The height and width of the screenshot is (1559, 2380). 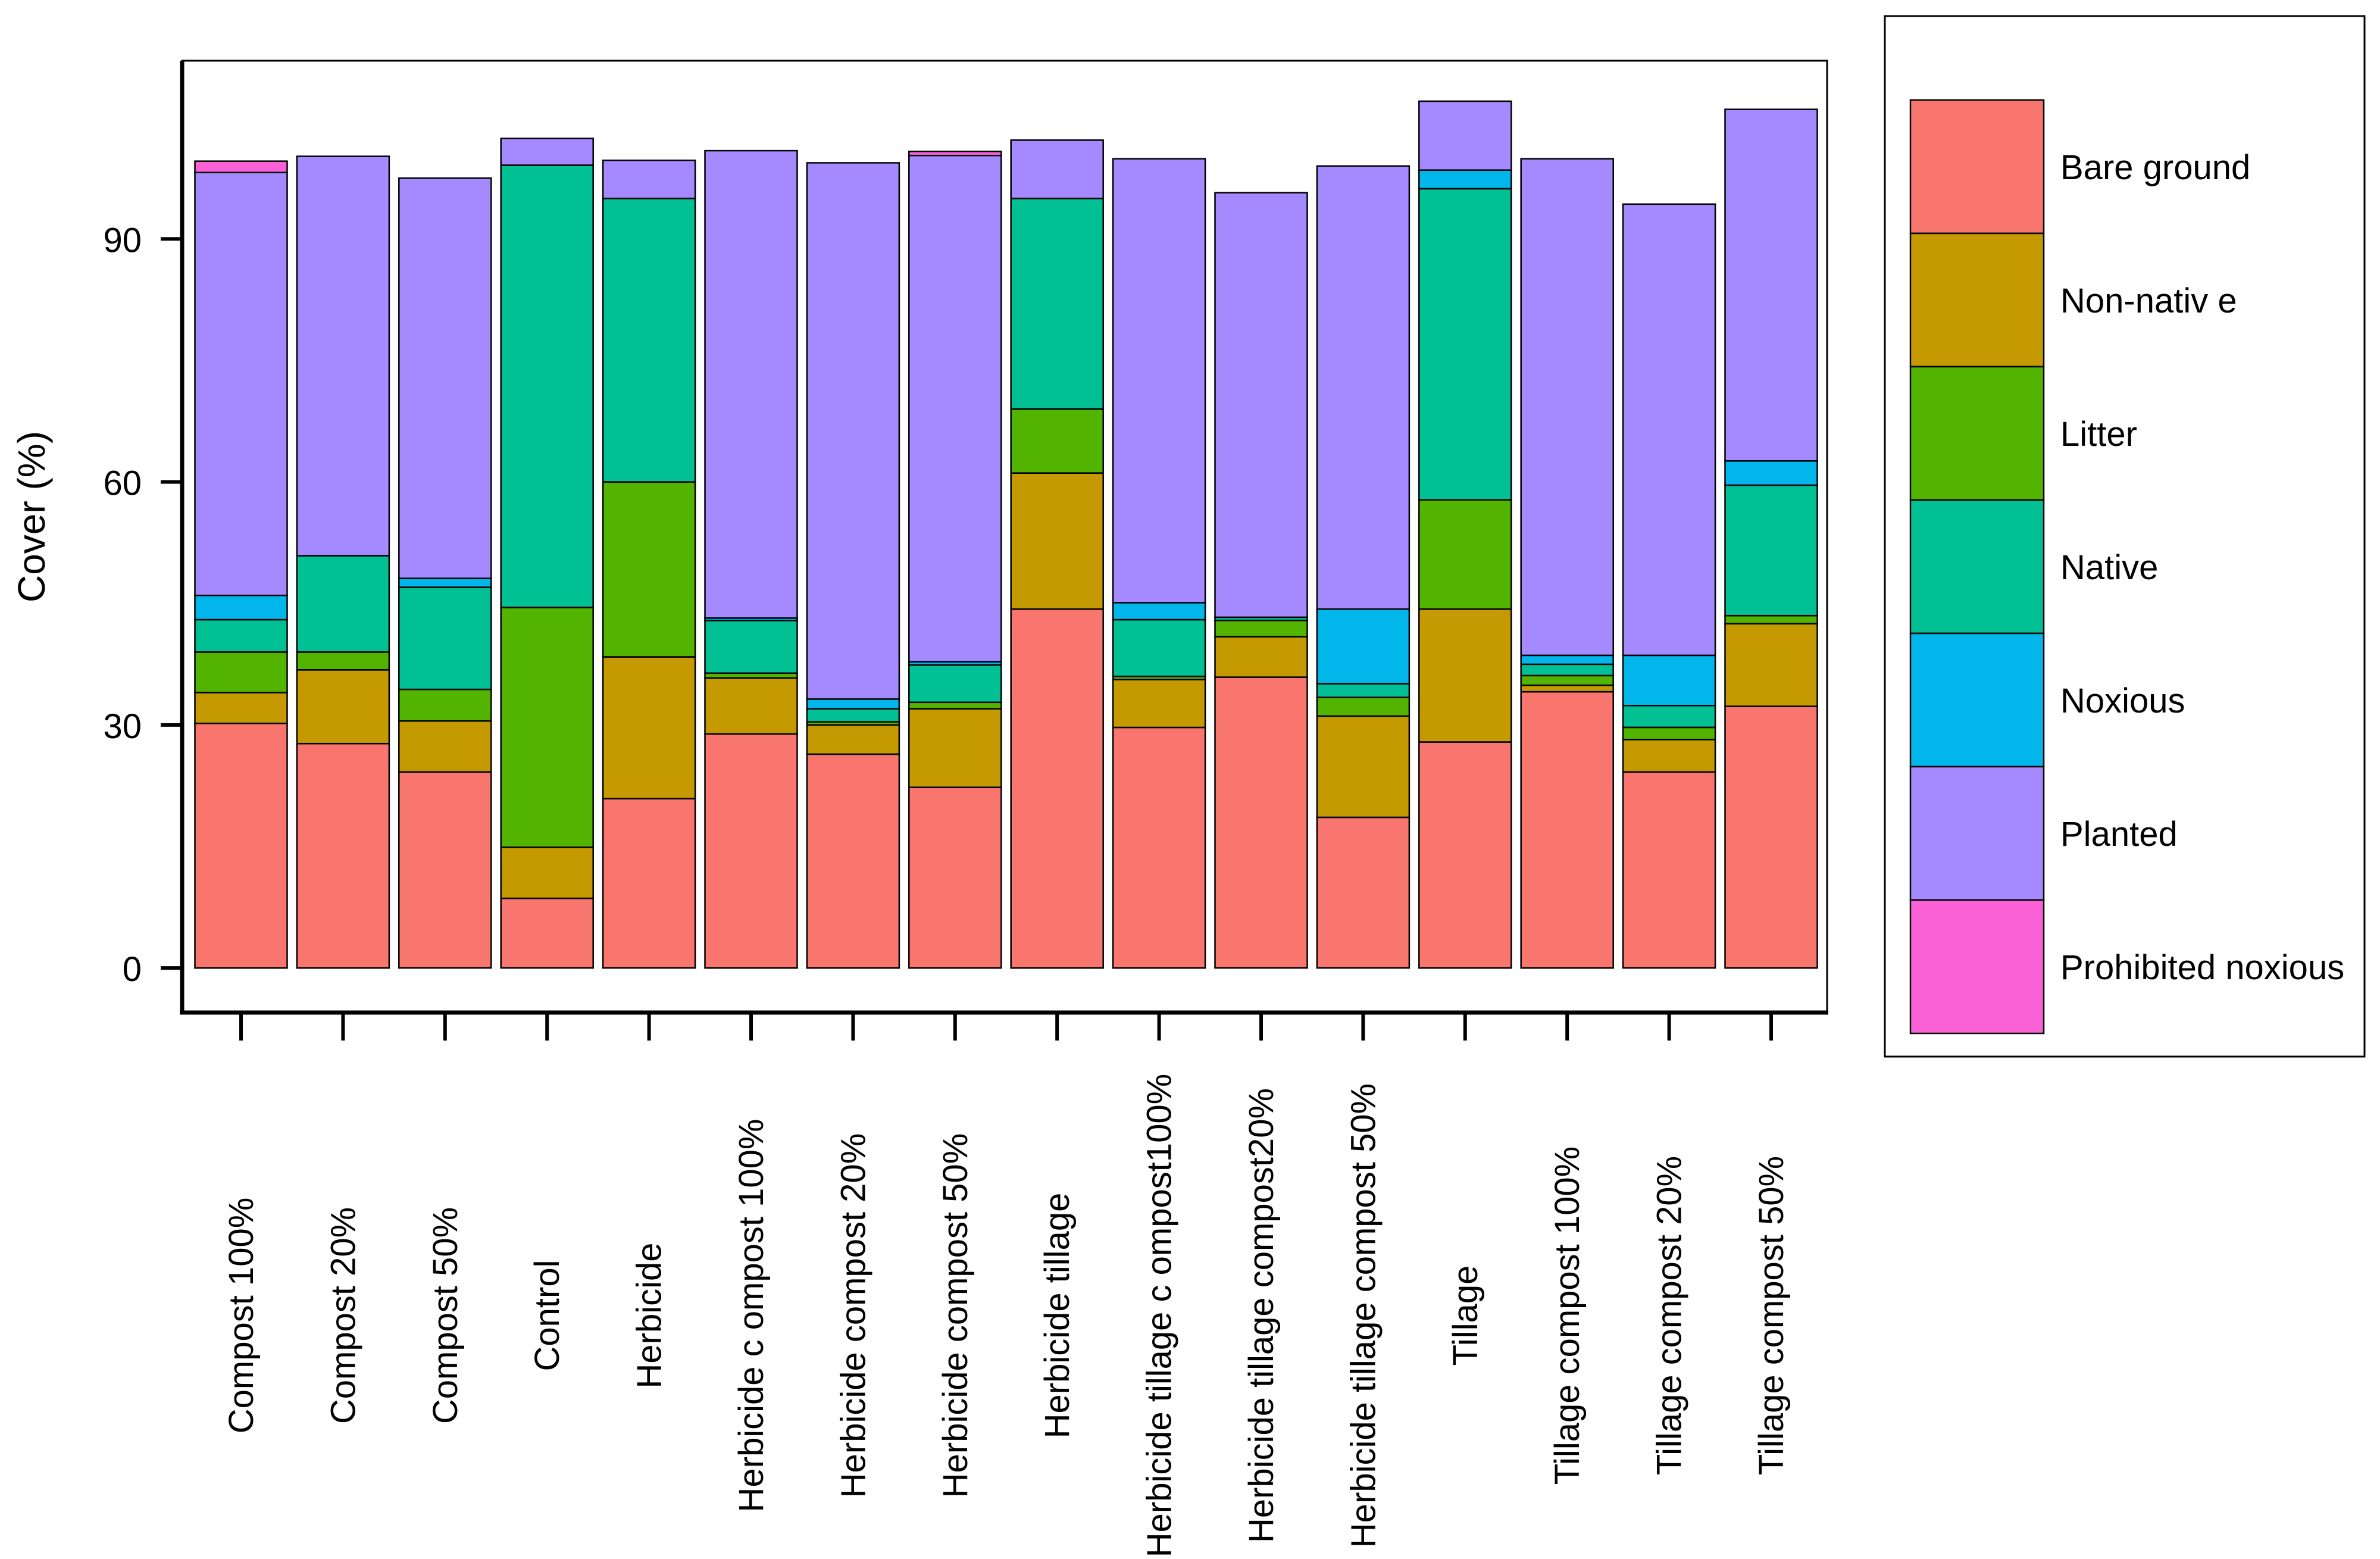 I want to click on bar-segment-bare-ground-herbicide-tillage, so click(x=1057, y=788).